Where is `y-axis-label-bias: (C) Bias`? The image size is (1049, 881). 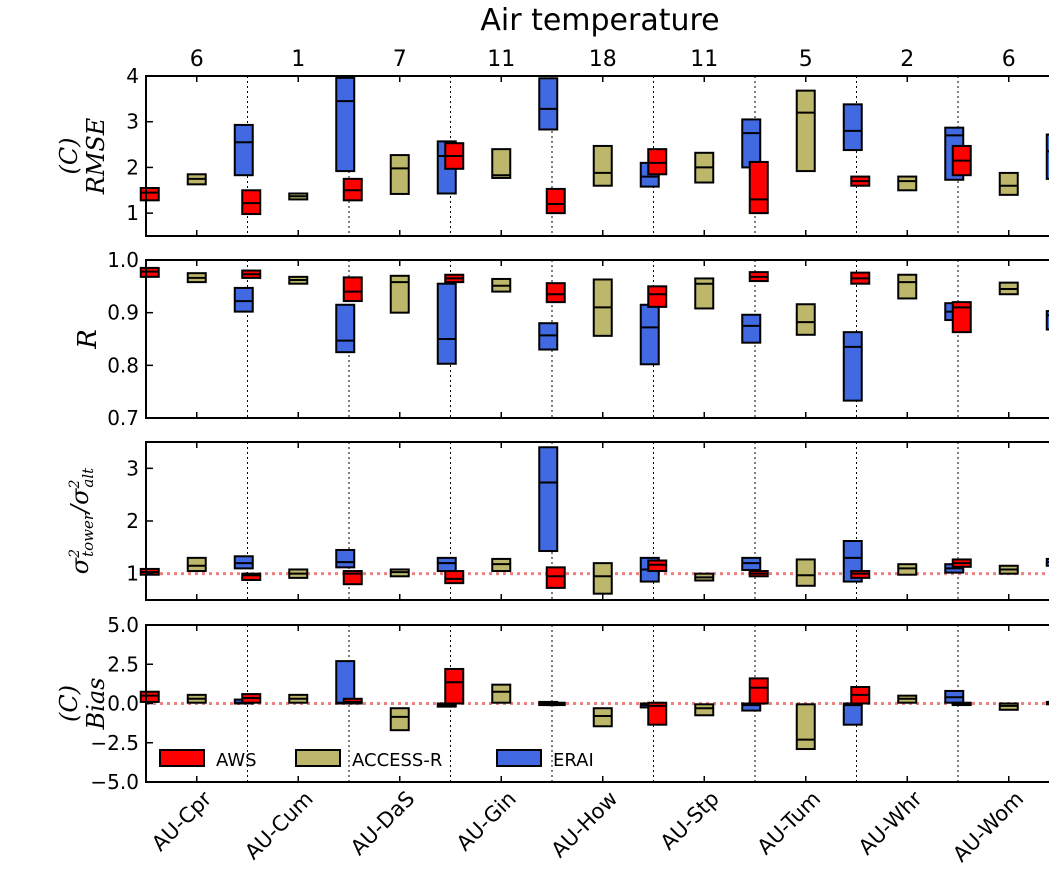 y-axis-label-bias: (C) Bias is located at coordinates (82, 704).